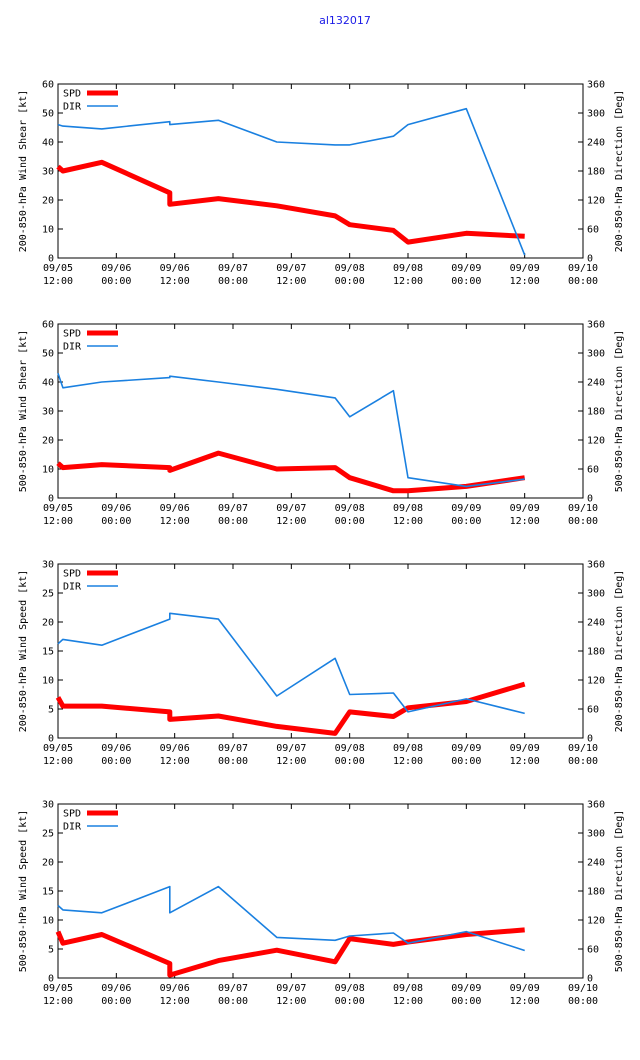 Image resolution: width=640 pixels, height=1060 pixels. I want to click on y-axis-label-left: 200-850-hPa Wind Shear [kt], so click(23, 171).